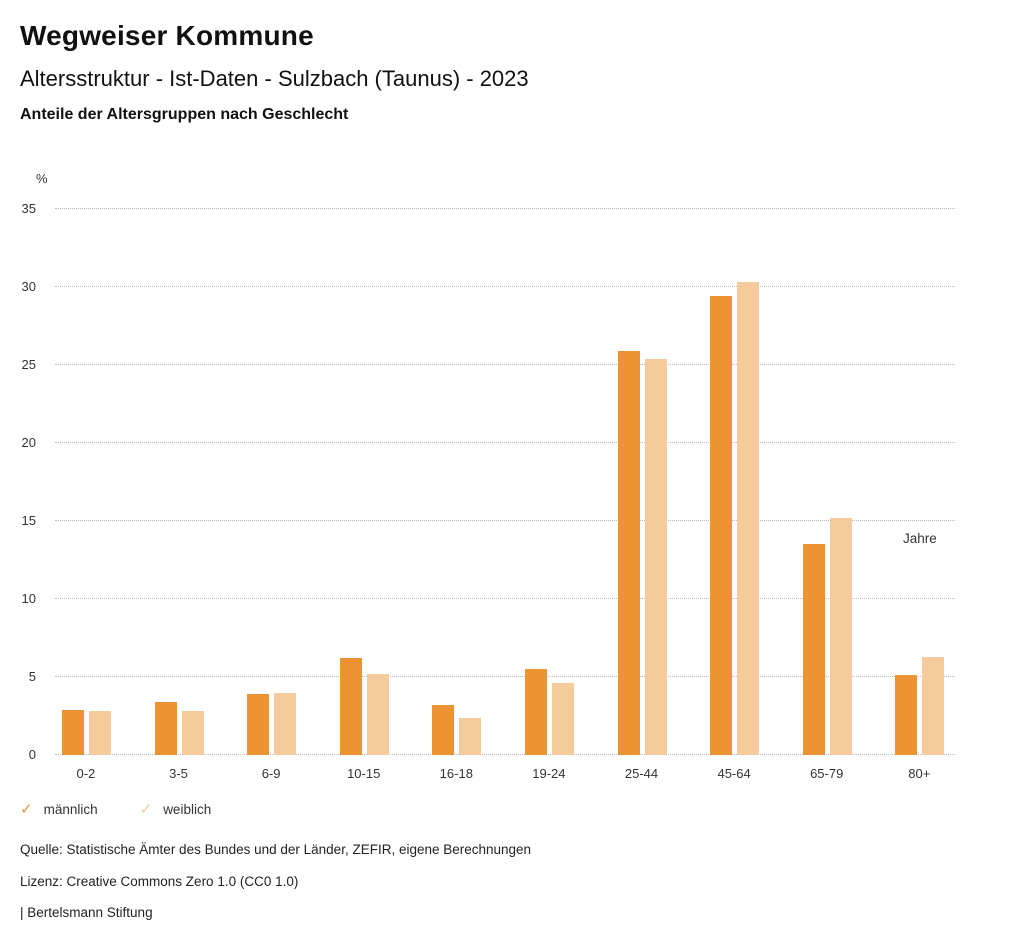  Describe the element at coordinates (456, 773) in the screenshot. I see `x-tick-label-16-18: 16-18` at that location.